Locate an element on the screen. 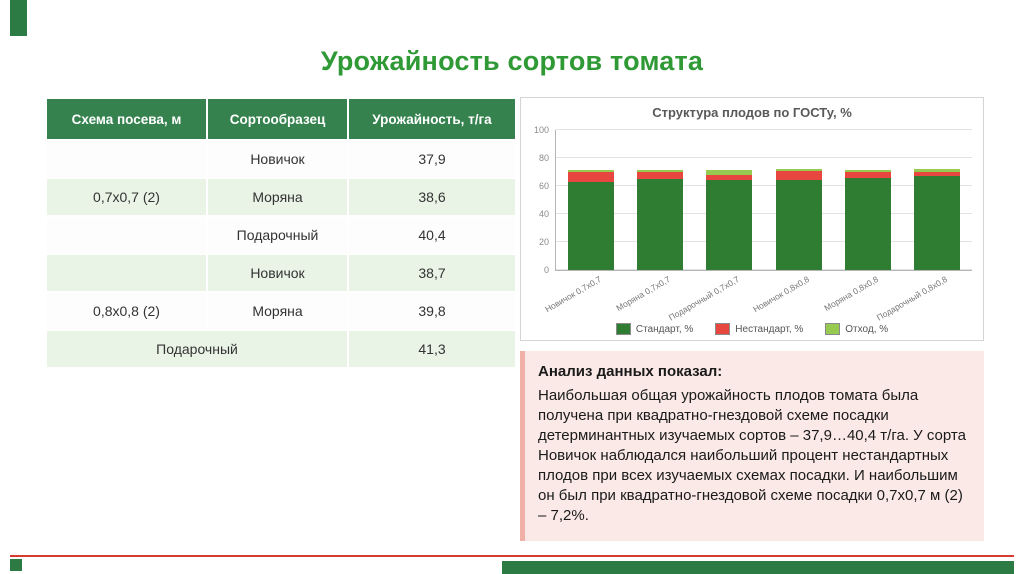 The width and height of the screenshot is (1024, 574). bottom-left-accent-square is located at coordinates (16, 565).